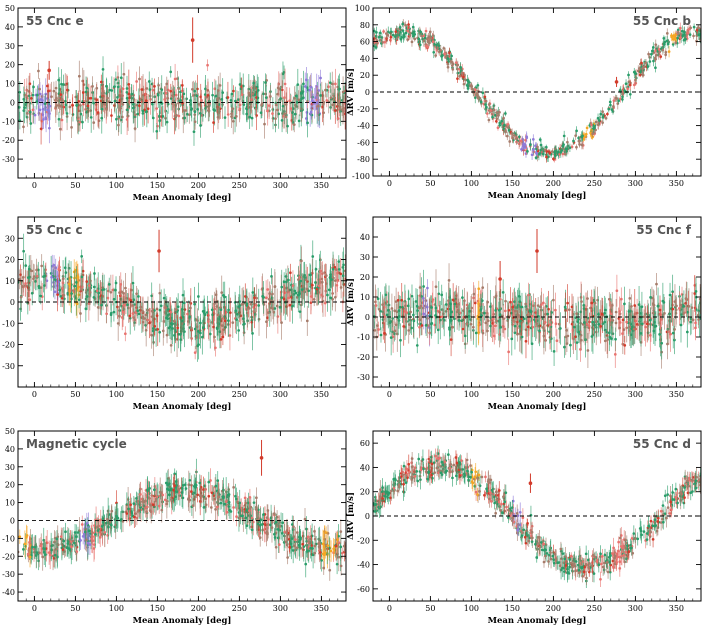 The width and height of the screenshot is (707, 635). I want to click on panel-title: 55 Cnc c, so click(54, 230).